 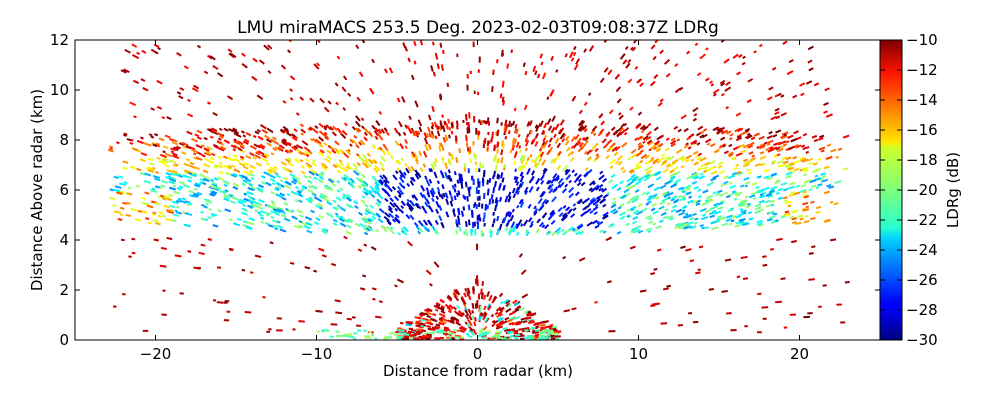 I want to click on y-tick-label: 2, so click(x=64, y=290).